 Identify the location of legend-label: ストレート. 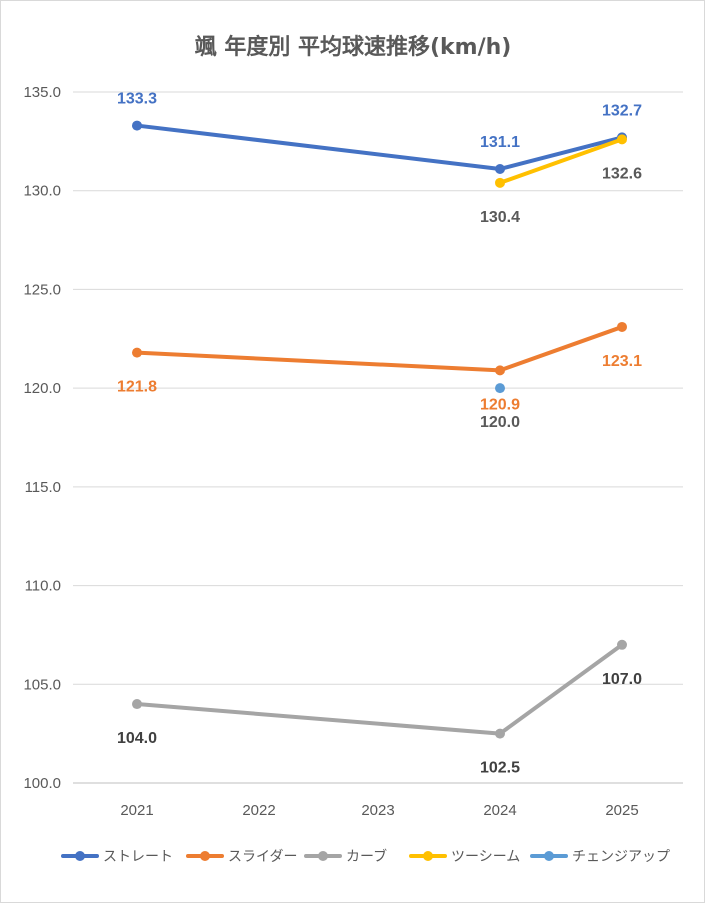
(138, 857).